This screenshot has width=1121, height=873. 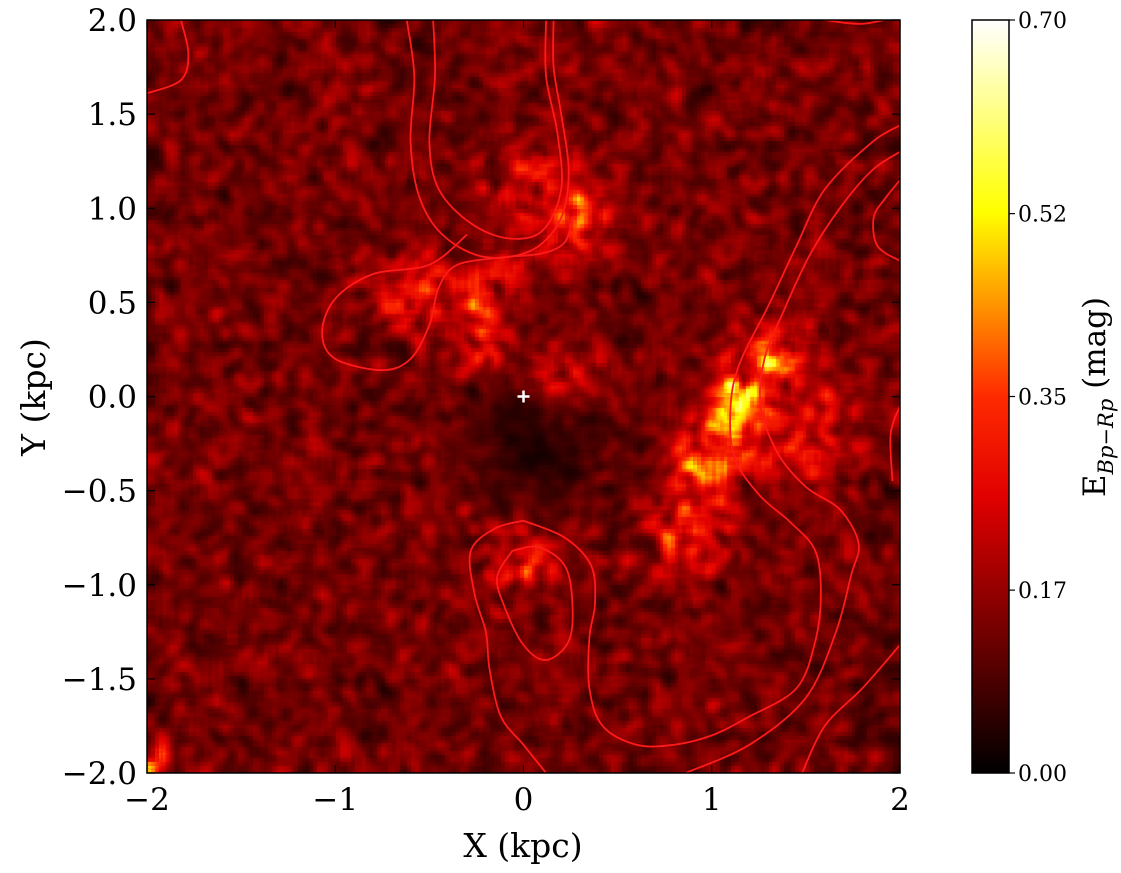 I want to click on x-tick-label: 1, so click(x=712, y=800).